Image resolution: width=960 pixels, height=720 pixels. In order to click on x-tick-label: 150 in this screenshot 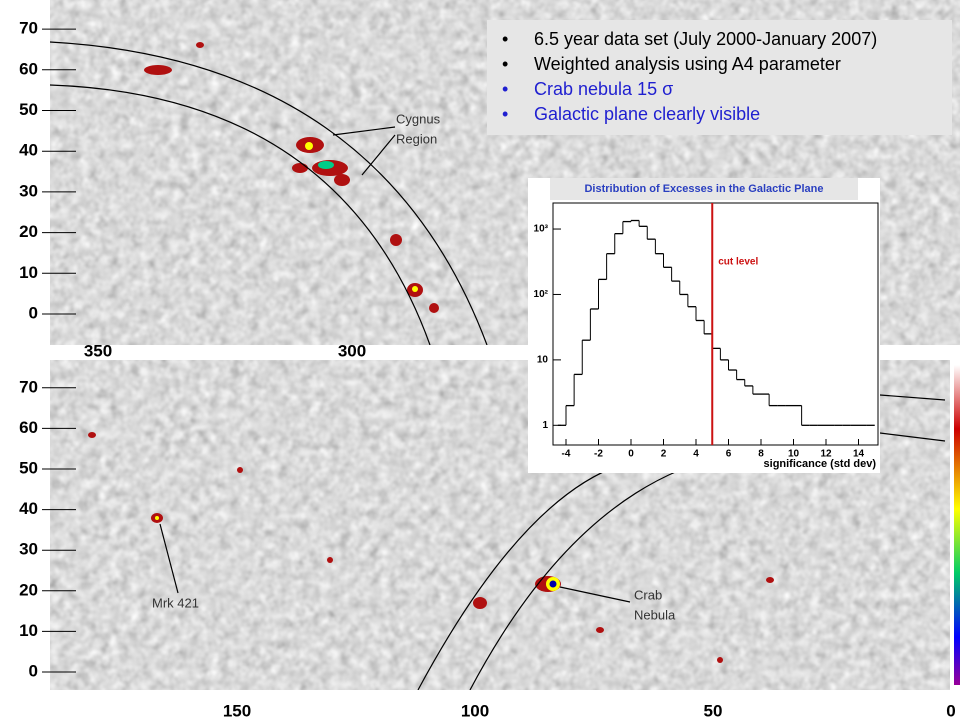, I will do `click(237, 710)`.